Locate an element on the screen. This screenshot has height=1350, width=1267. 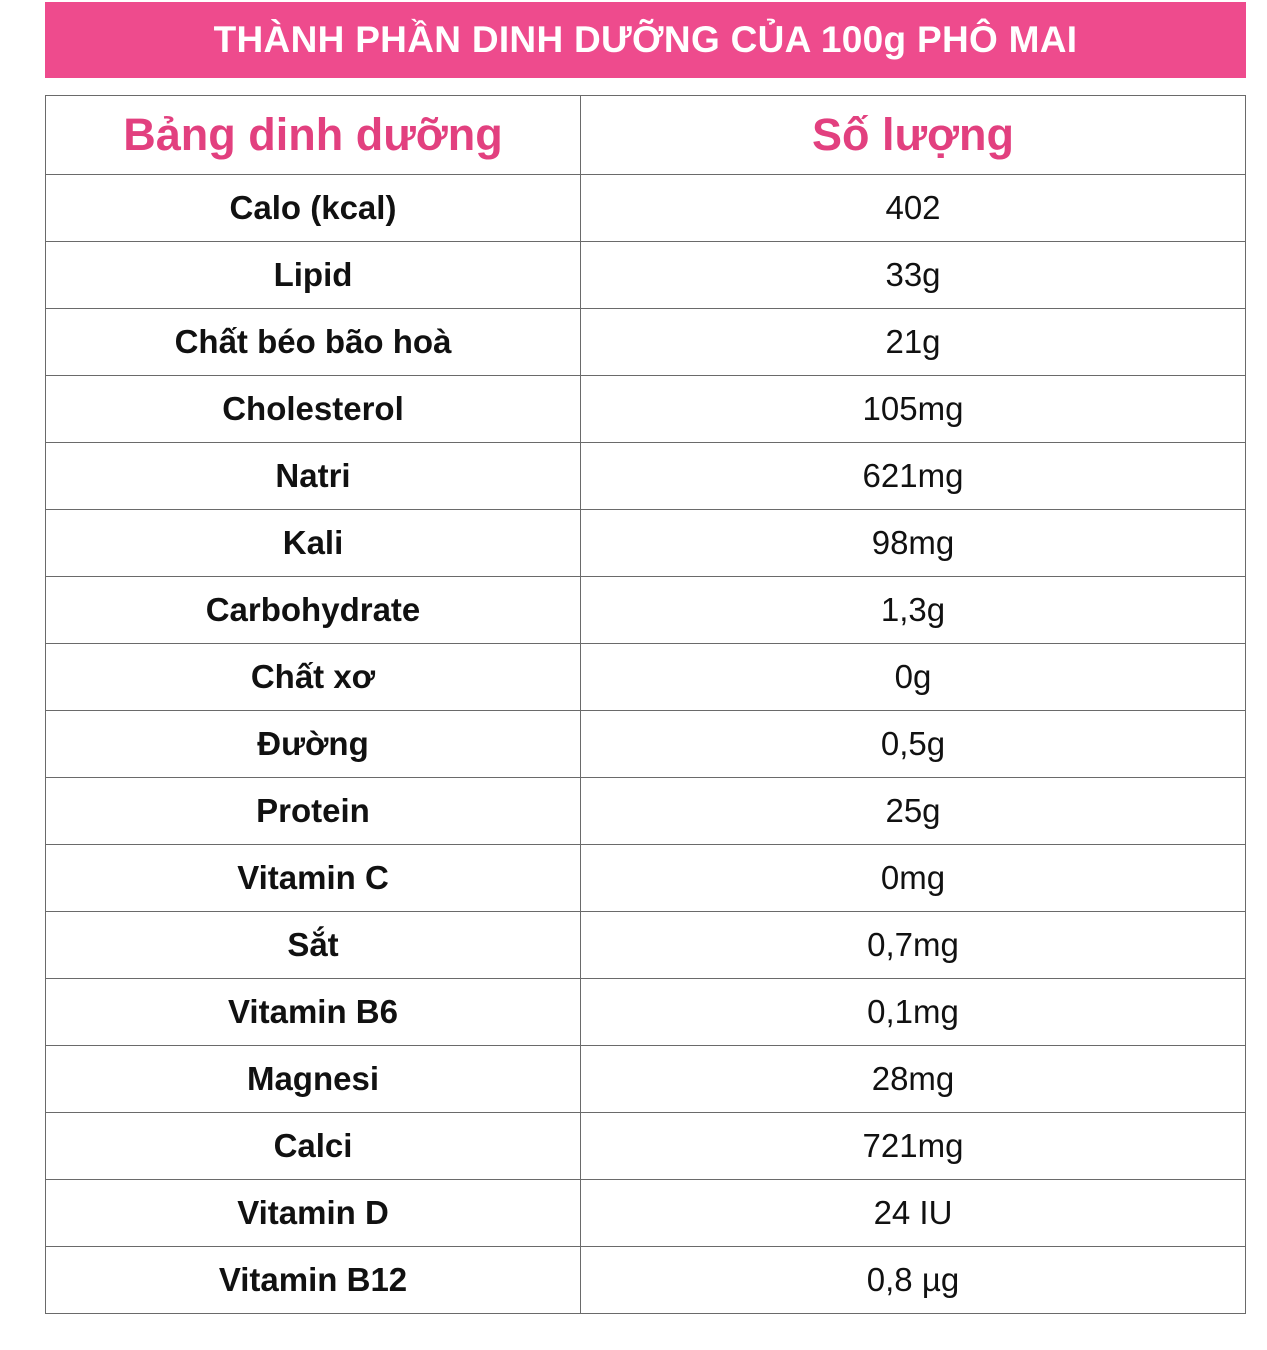
nutrient-amount: 98mg is located at coordinates (913, 543).